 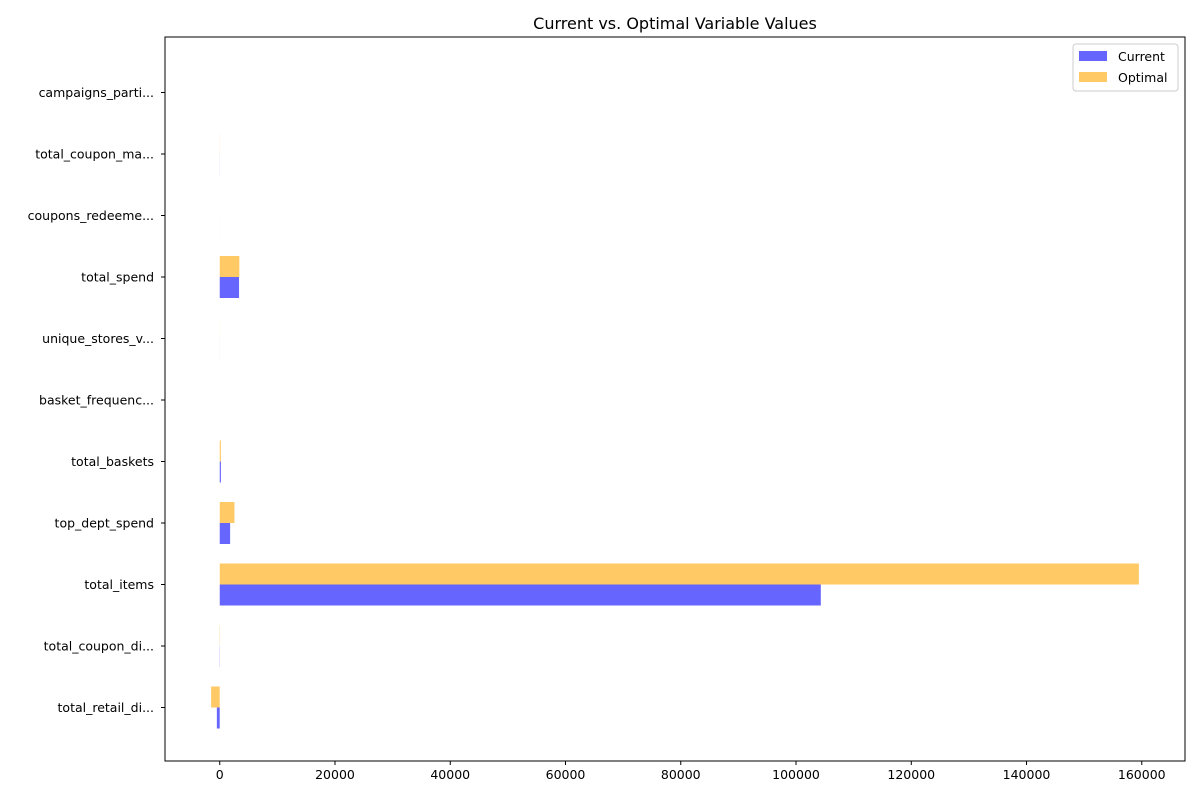 I want to click on legend: Current Optimal, so click(x=1125, y=67).